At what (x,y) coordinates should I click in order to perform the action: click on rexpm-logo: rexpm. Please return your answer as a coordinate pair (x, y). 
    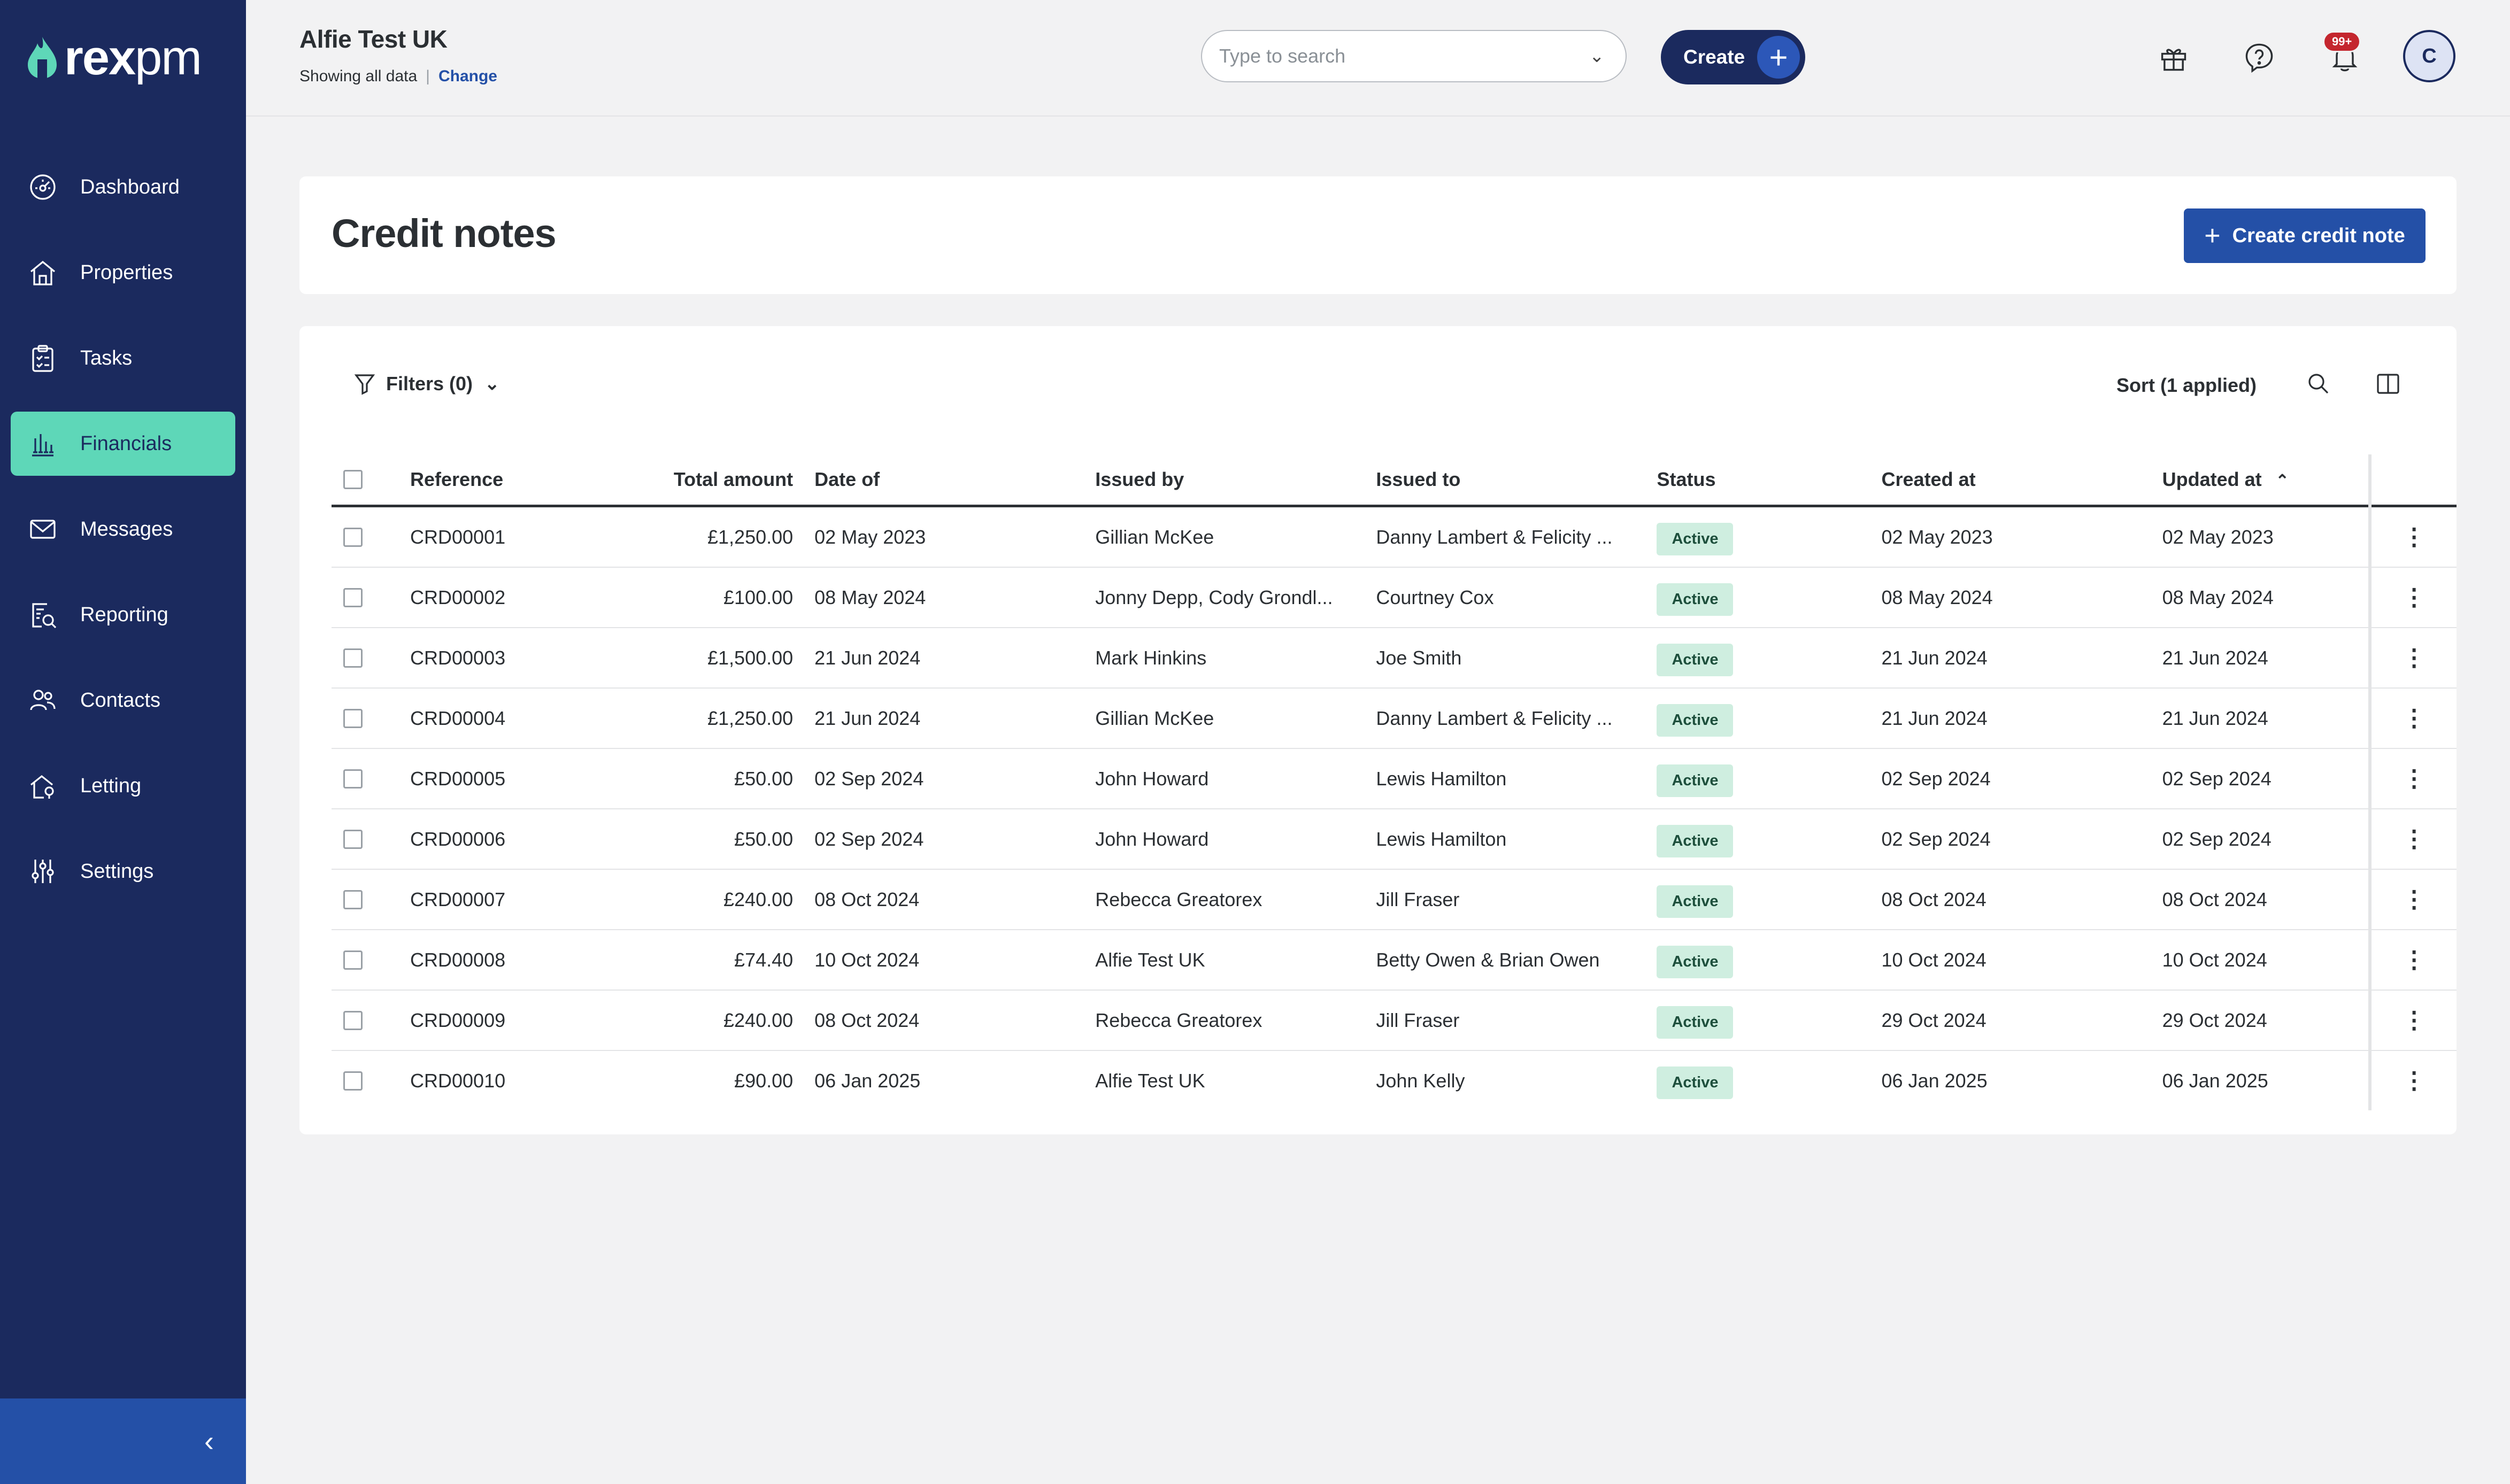
    Looking at the image, I should click on (114, 58).